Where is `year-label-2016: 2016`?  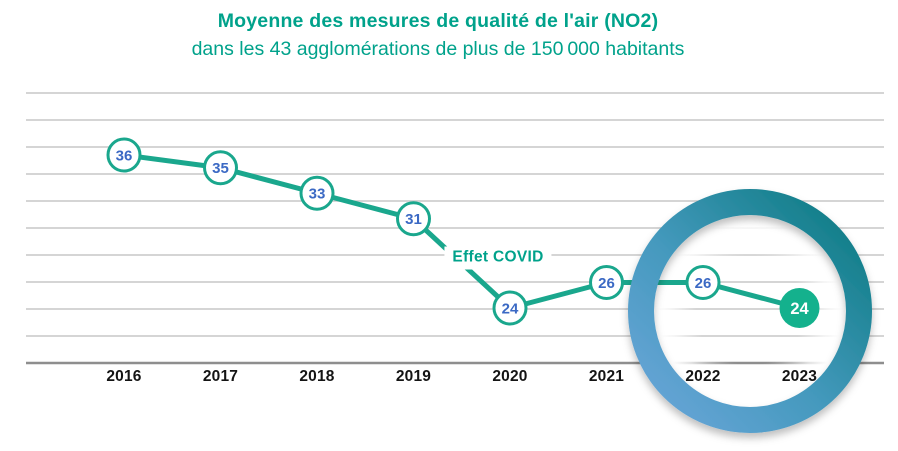
year-label-2016: 2016 is located at coordinates (124, 376).